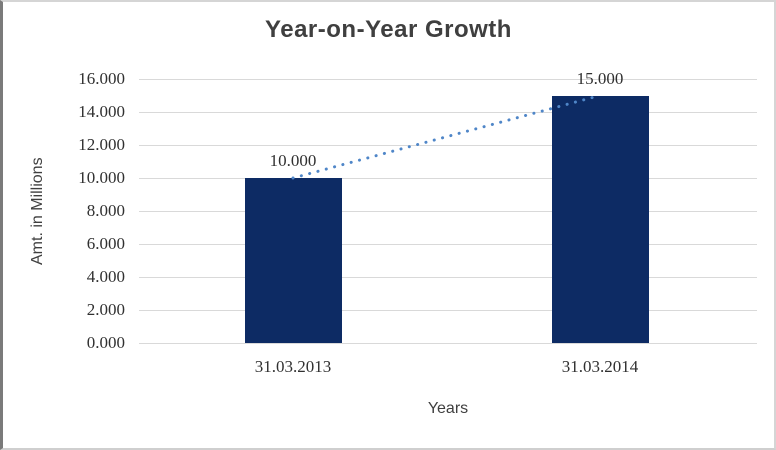  What do you see at coordinates (448, 408) in the screenshot?
I see `x-axis-title: Years` at bounding box center [448, 408].